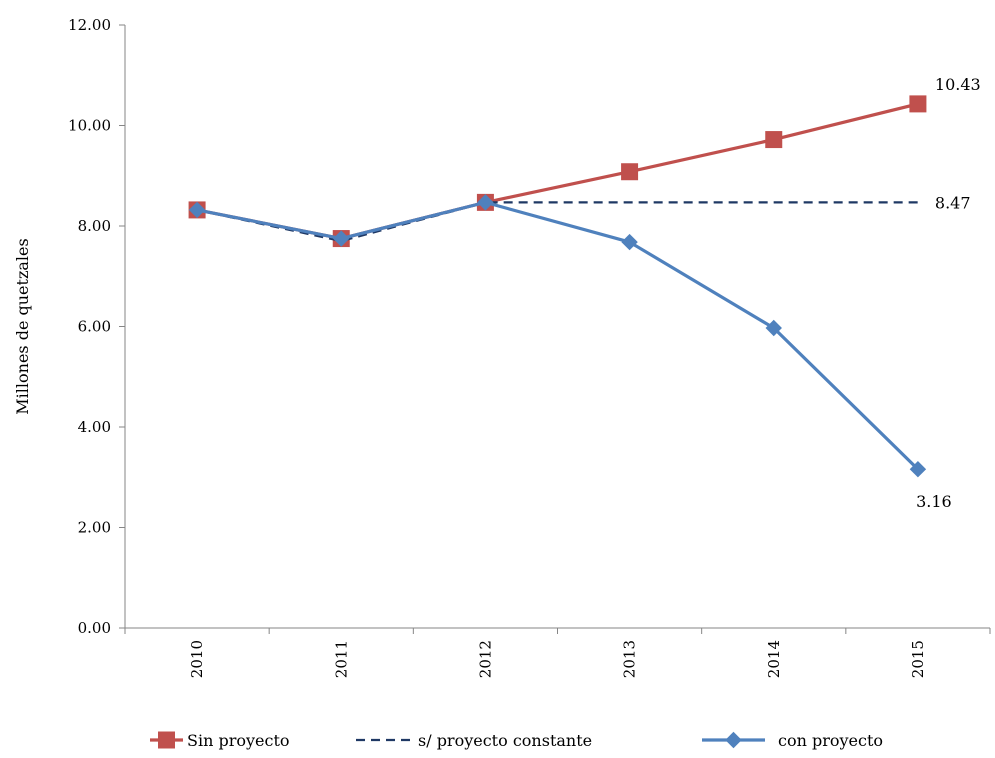 The height and width of the screenshot is (758, 995). Describe the element at coordinates (948, 293) in the screenshot. I see `annotations-layer: 10.43 8.47 3.16` at that location.